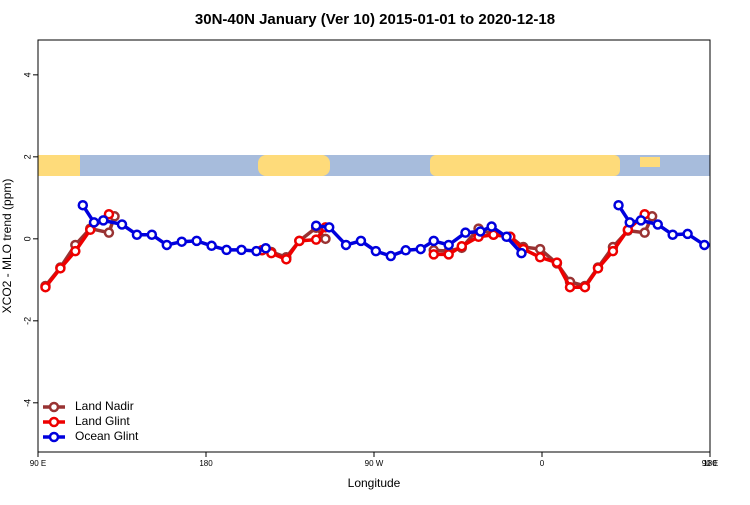  Describe the element at coordinates (27, 238) in the screenshot. I see `y-tick-label: 0` at that location.